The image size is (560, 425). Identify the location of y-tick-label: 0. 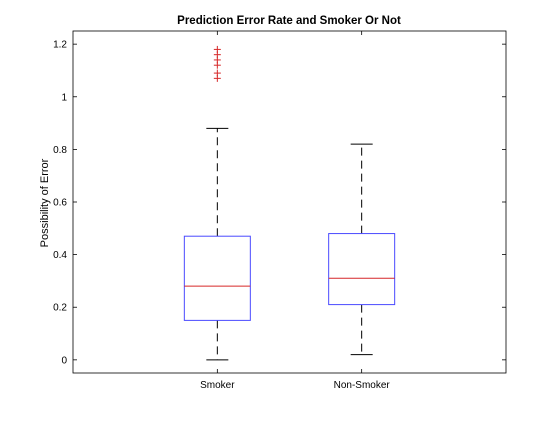
(64, 360).